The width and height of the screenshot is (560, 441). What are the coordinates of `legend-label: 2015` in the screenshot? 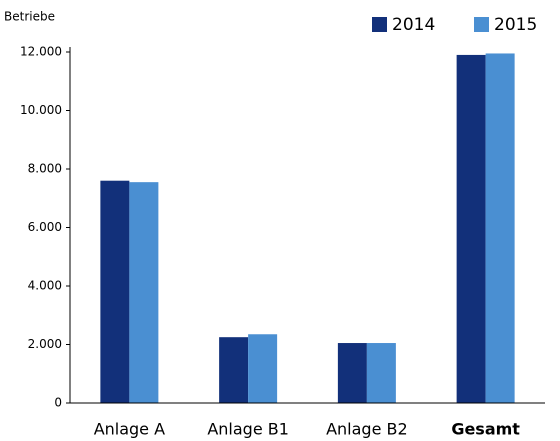 It's located at (515, 25).